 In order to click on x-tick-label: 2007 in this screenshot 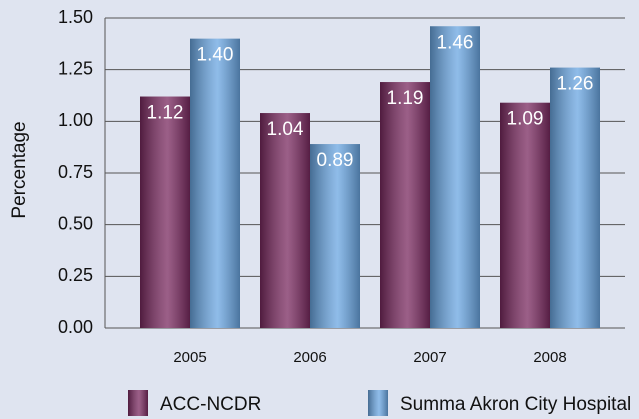, I will do `click(429, 357)`.